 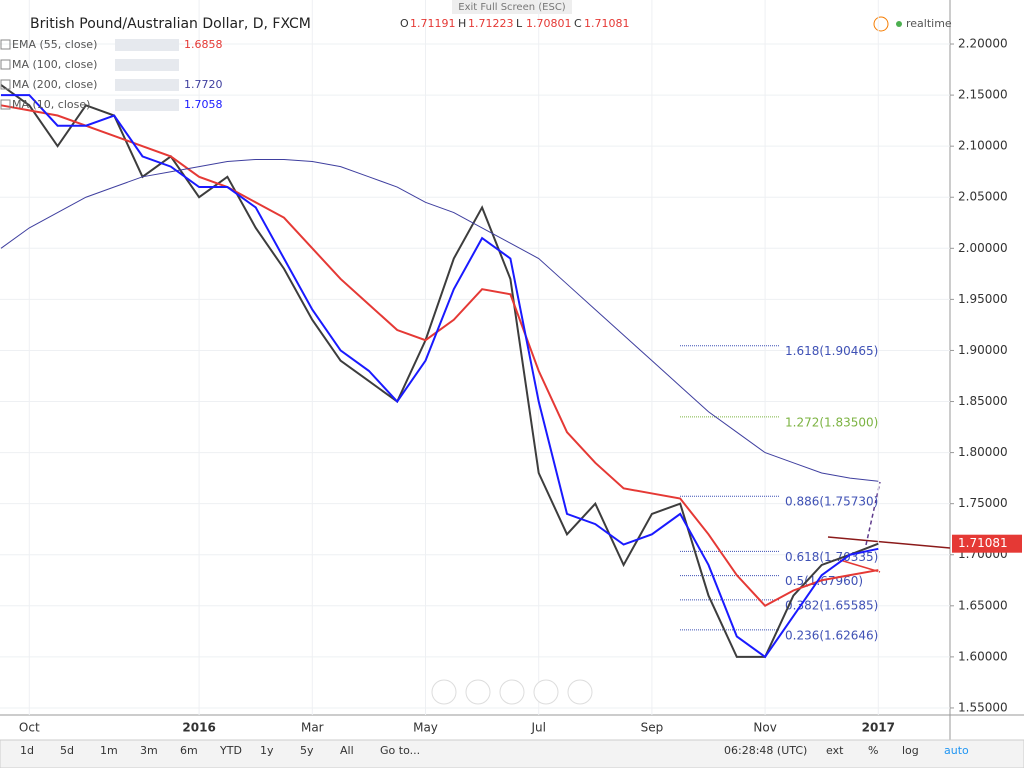 What do you see at coordinates (824, 581) in the screenshot?
I see `fib-label: 0.5(1.67960)` at bounding box center [824, 581].